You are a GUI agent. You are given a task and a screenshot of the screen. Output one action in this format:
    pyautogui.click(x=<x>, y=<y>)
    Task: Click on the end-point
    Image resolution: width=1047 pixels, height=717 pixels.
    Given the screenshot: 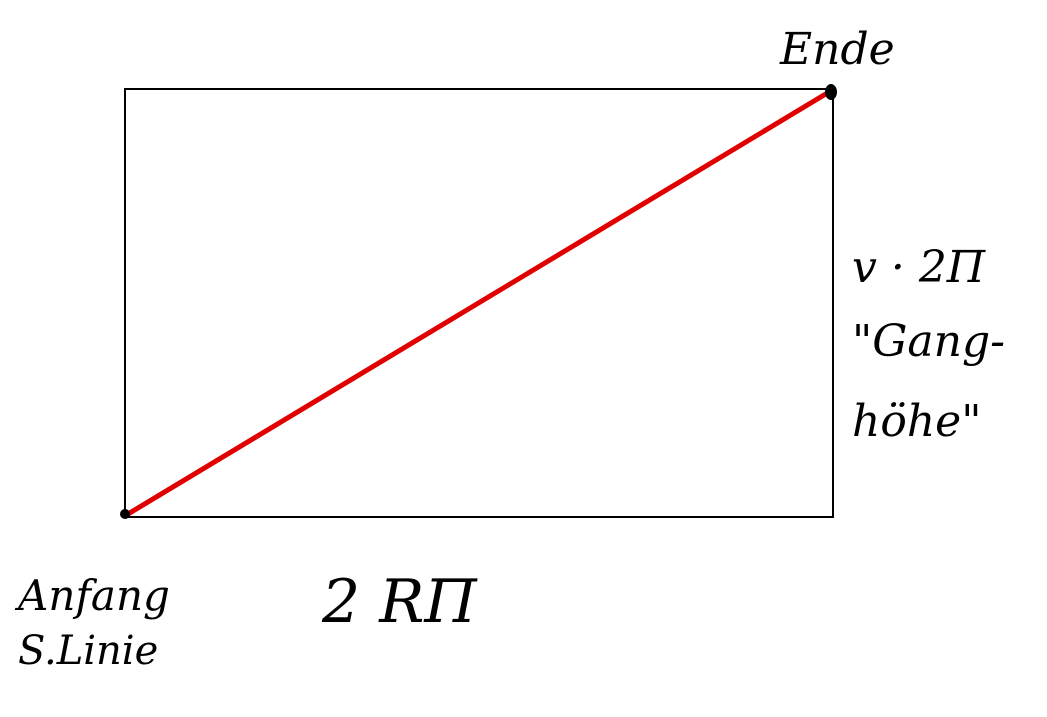 What is the action you would take?
    pyautogui.click(x=831, y=92)
    